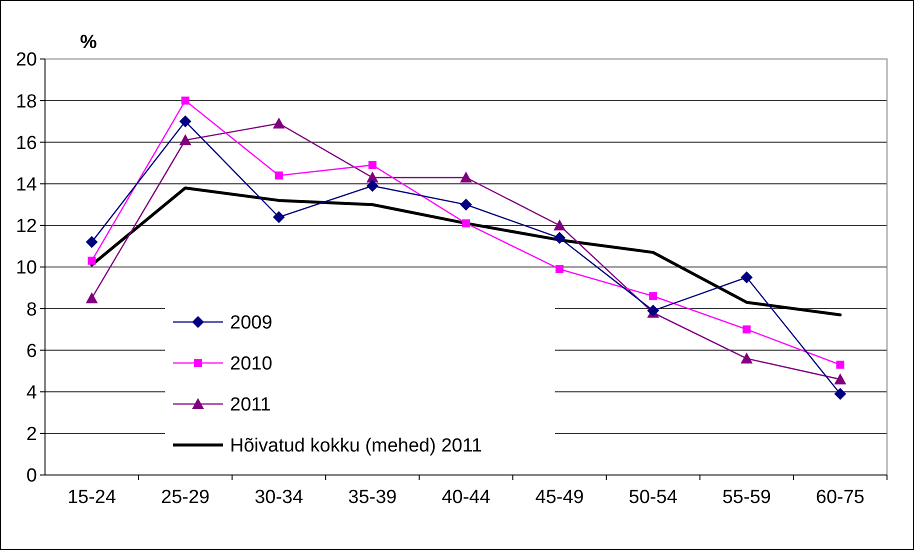  Describe the element at coordinates (32, 393) in the screenshot. I see `y-tick-label: 4` at that location.